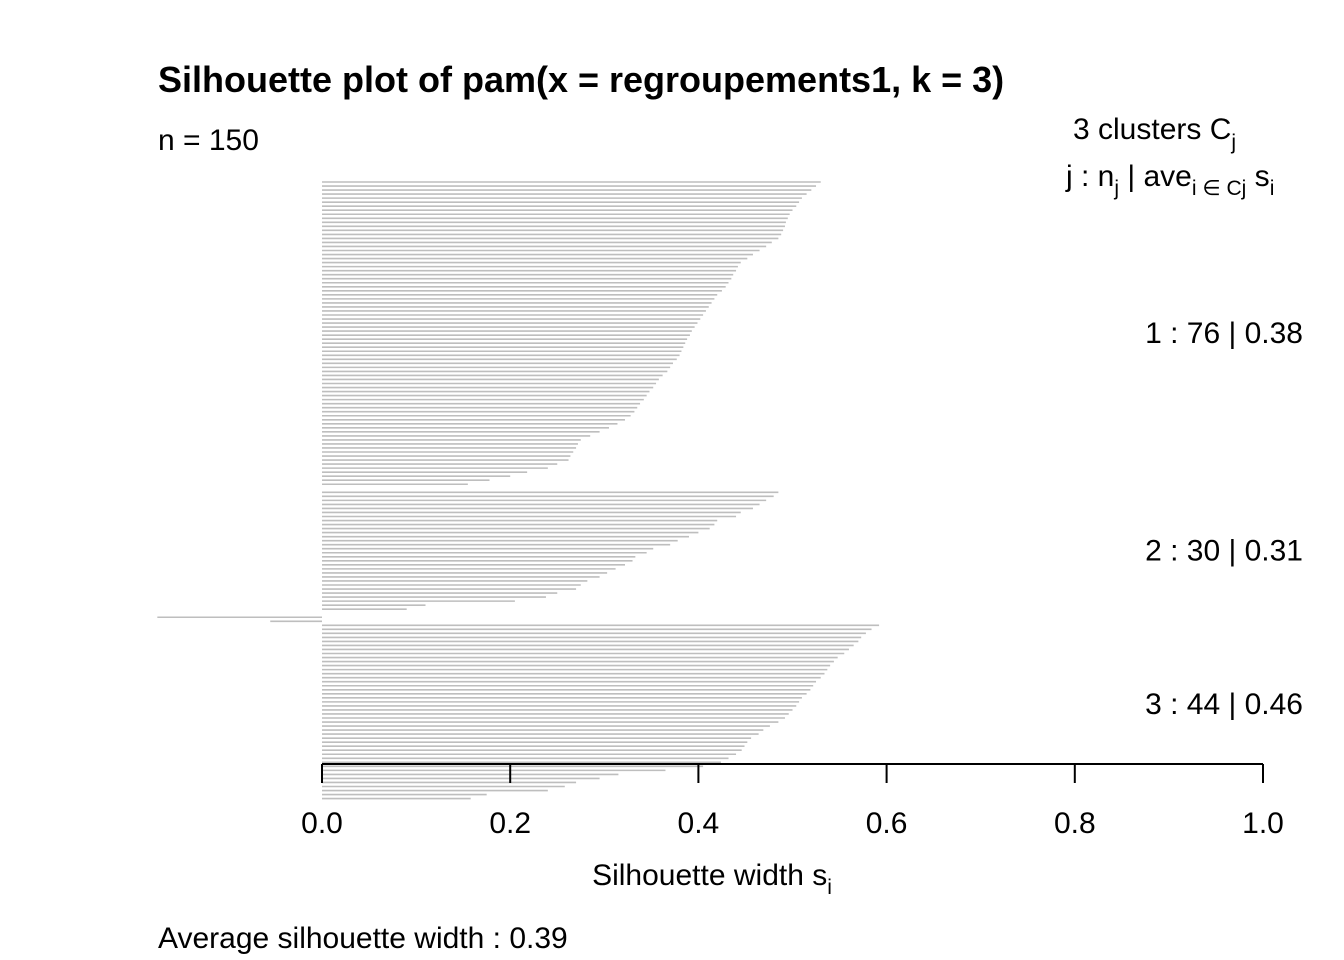 The width and height of the screenshot is (1344, 960). What do you see at coordinates (1224, 551) in the screenshot?
I see `cluster-label-2: 2 : 30 | 0.31` at bounding box center [1224, 551].